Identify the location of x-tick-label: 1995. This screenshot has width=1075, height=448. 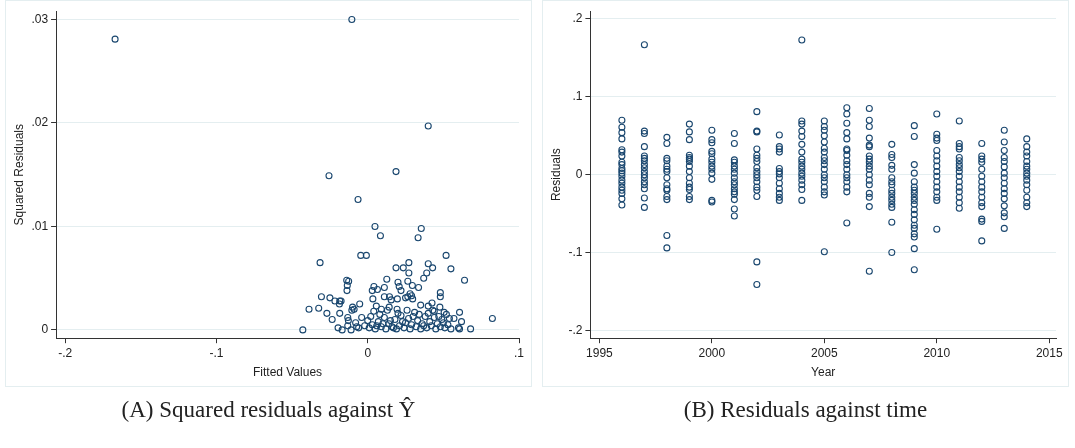
(600, 352).